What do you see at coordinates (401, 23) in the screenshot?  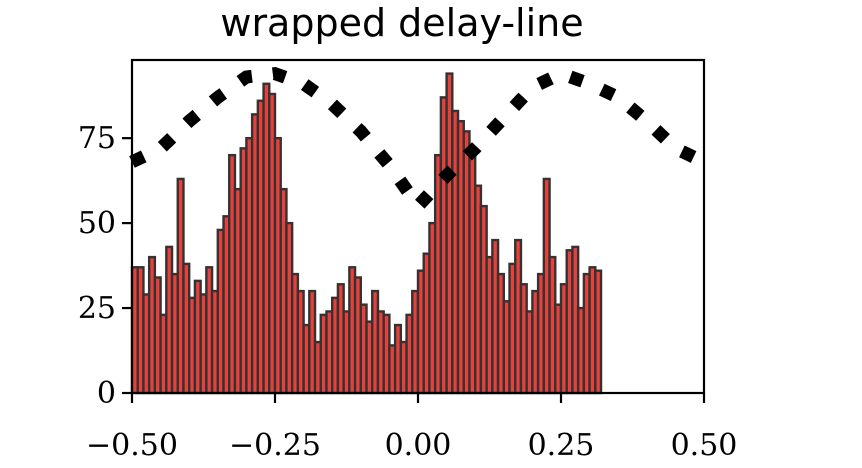 I see `chart-title: wrapped delay-line` at bounding box center [401, 23].